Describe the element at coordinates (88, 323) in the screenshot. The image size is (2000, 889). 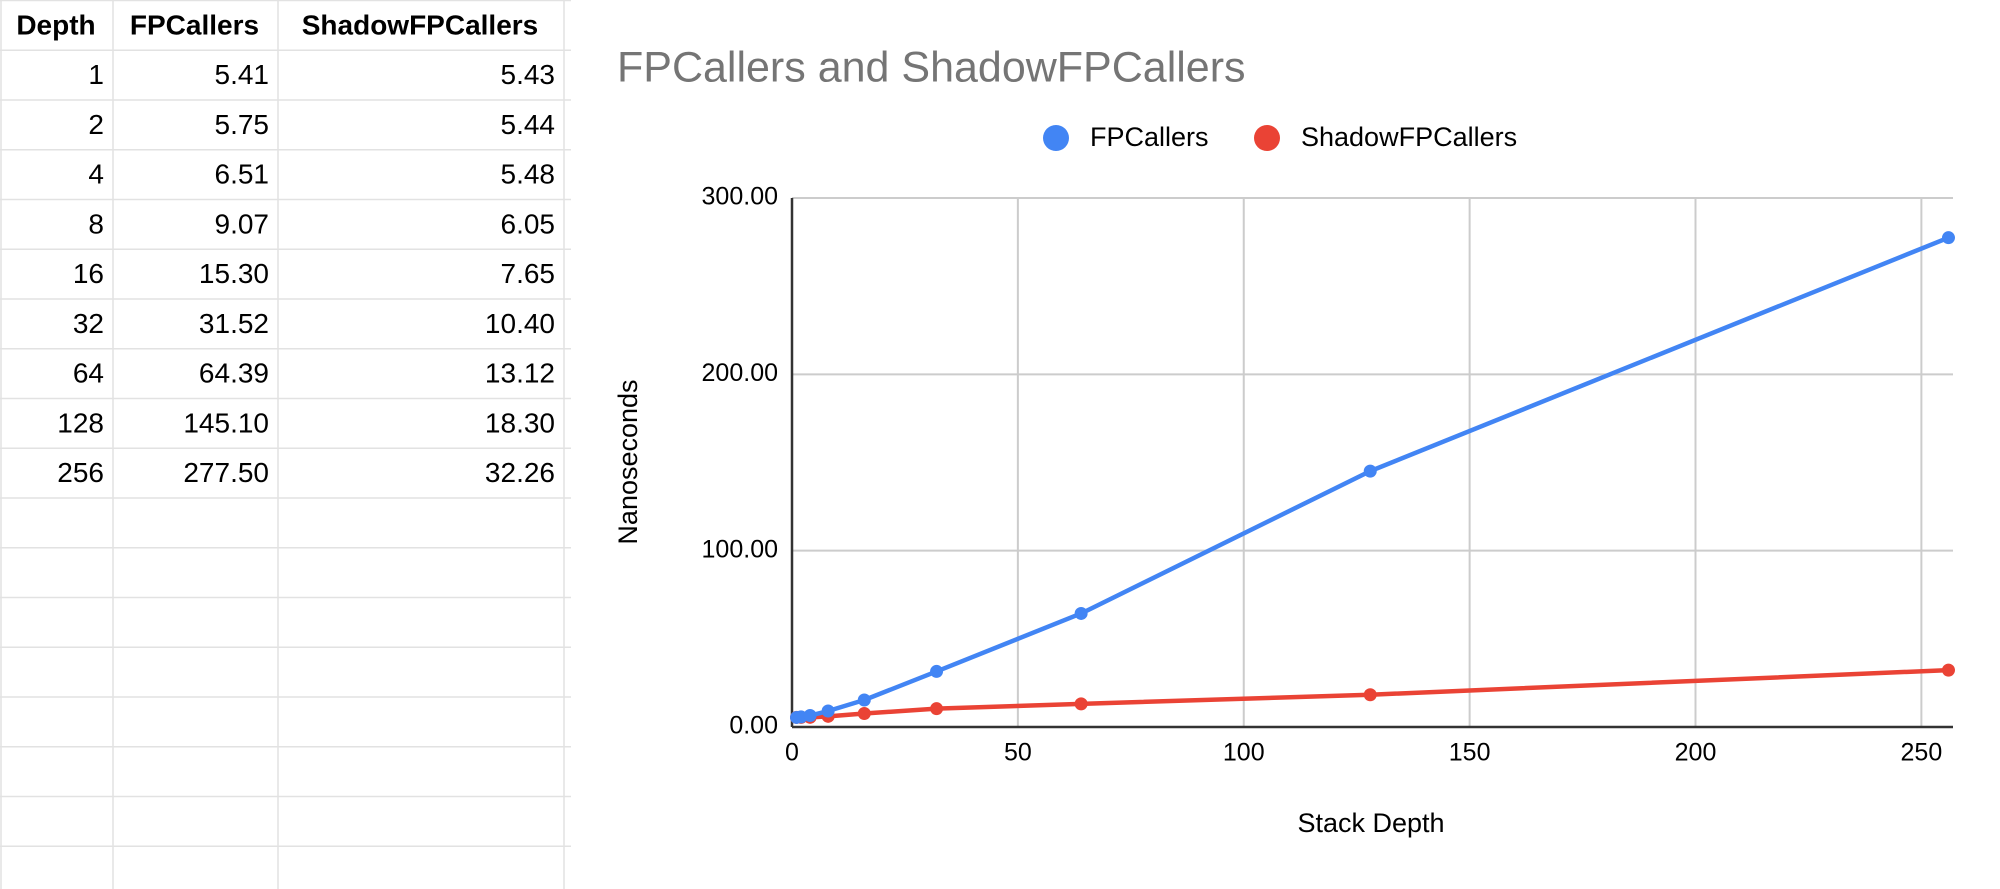
I see `table-cell: 32` at that location.